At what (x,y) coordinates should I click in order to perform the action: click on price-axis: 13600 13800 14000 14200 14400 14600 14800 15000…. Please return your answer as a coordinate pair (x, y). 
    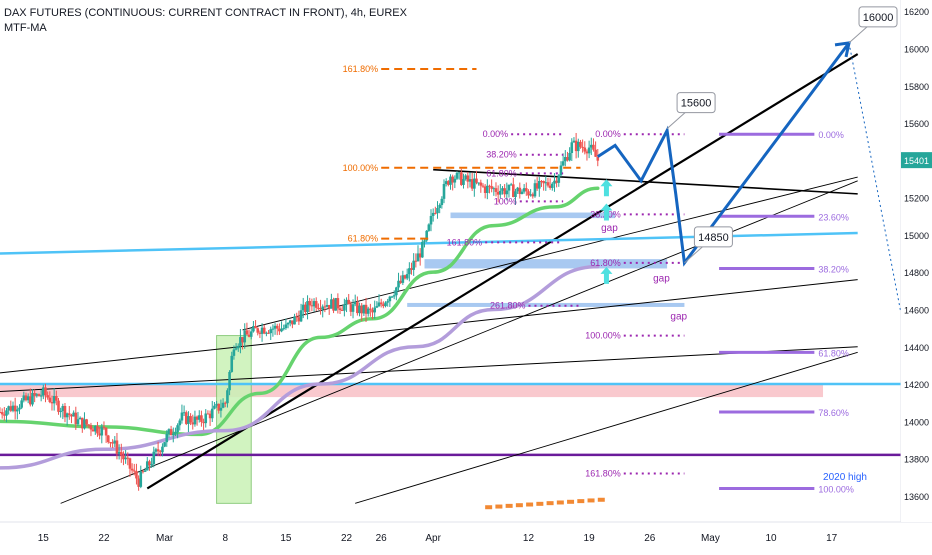
    Looking at the image, I should click on (916, 261).